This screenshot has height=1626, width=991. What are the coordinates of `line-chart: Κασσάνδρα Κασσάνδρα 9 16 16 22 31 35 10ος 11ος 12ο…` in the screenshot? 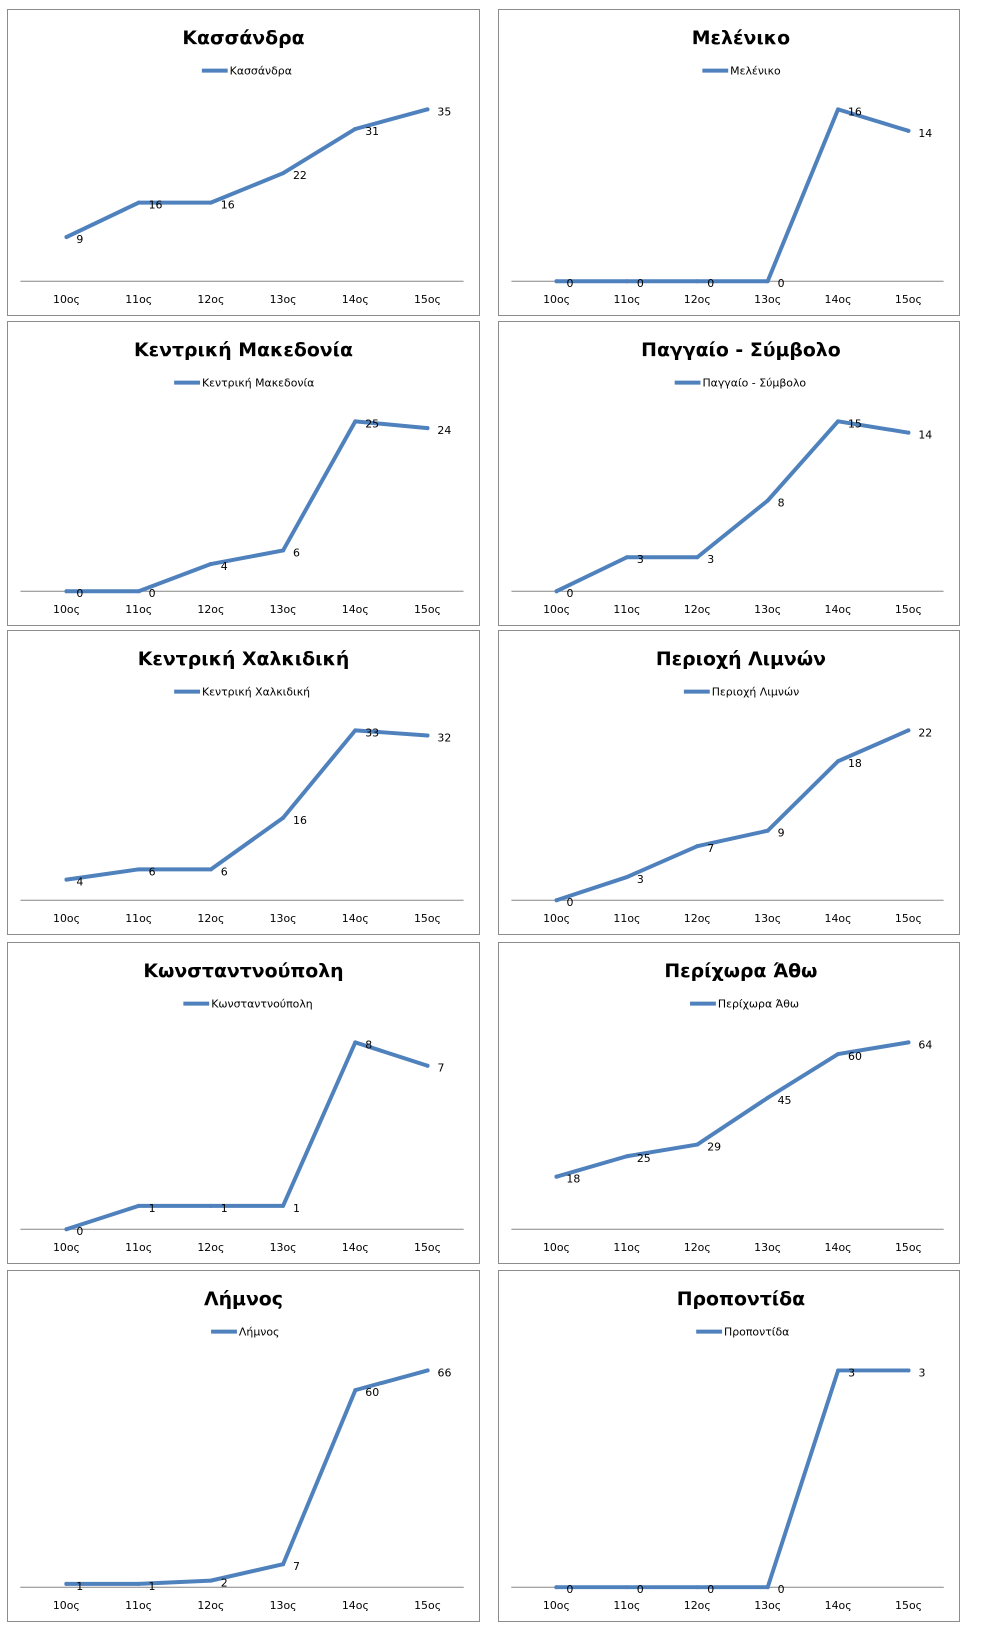 It's located at (242, 166).